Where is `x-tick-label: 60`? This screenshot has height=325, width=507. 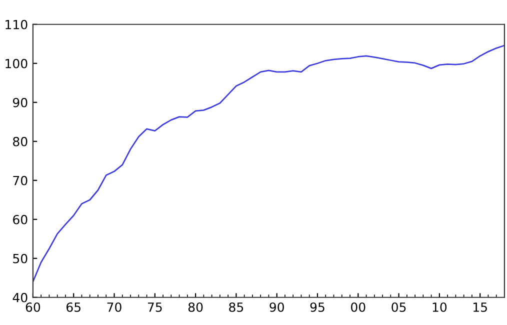 x-tick-label: 60 is located at coordinates (33, 307).